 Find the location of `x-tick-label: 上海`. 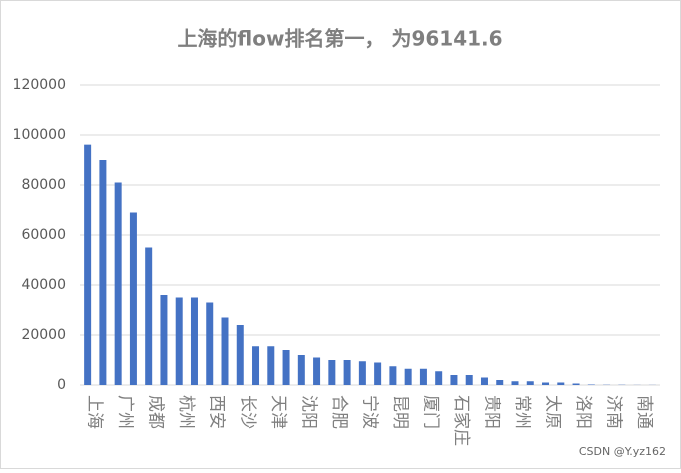

x-tick-label: 上海 is located at coordinates (95, 412).